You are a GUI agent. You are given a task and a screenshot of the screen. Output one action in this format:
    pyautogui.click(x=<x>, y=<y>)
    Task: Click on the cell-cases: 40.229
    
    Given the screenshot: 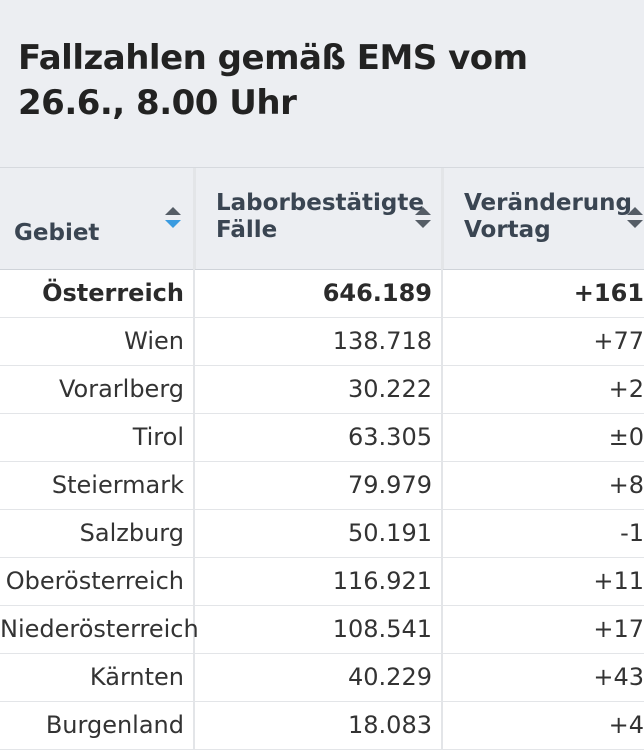 What is the action you would take?
    pyautogui.click(x=390, y=677)
    